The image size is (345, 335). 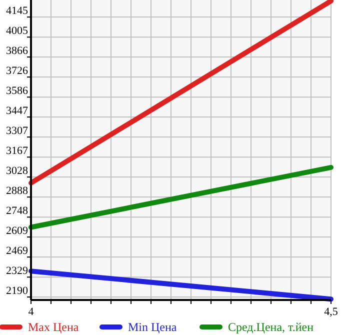 I want to click on y-tick-label: 3726, so click(x=17, y=71).